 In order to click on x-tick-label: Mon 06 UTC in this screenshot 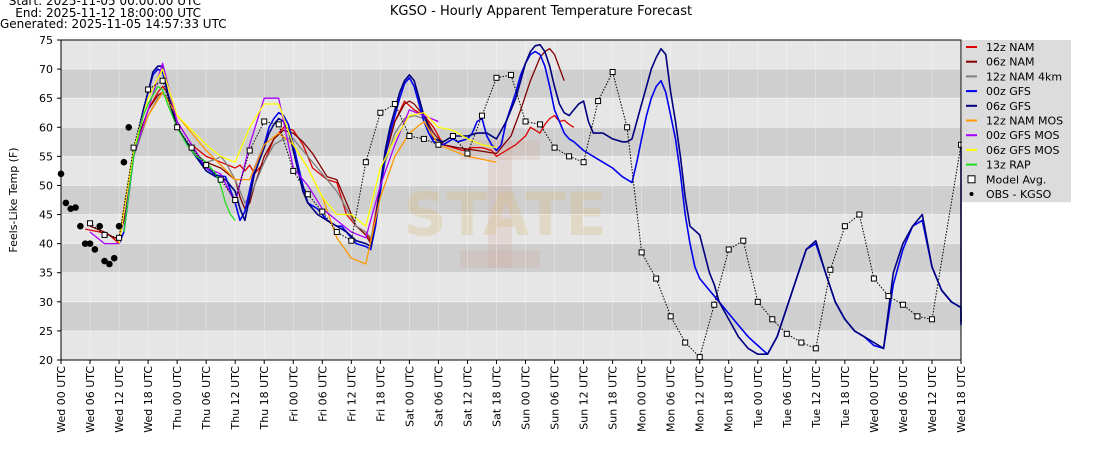, I will do `click(671, 399)`.